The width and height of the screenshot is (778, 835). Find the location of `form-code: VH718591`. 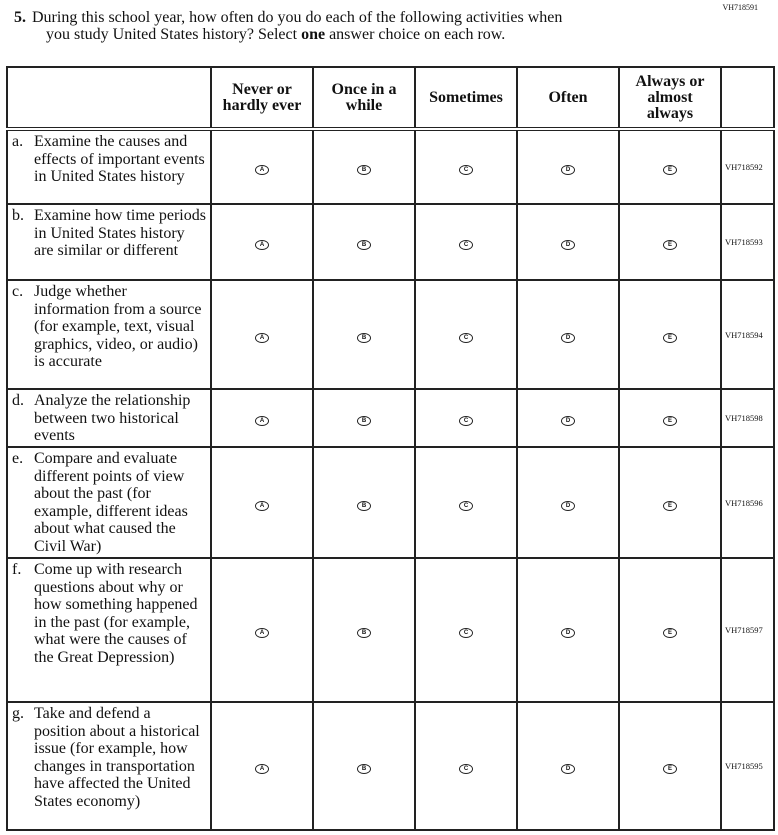

form-code: VH718591 is located at coordinates (740, 7).